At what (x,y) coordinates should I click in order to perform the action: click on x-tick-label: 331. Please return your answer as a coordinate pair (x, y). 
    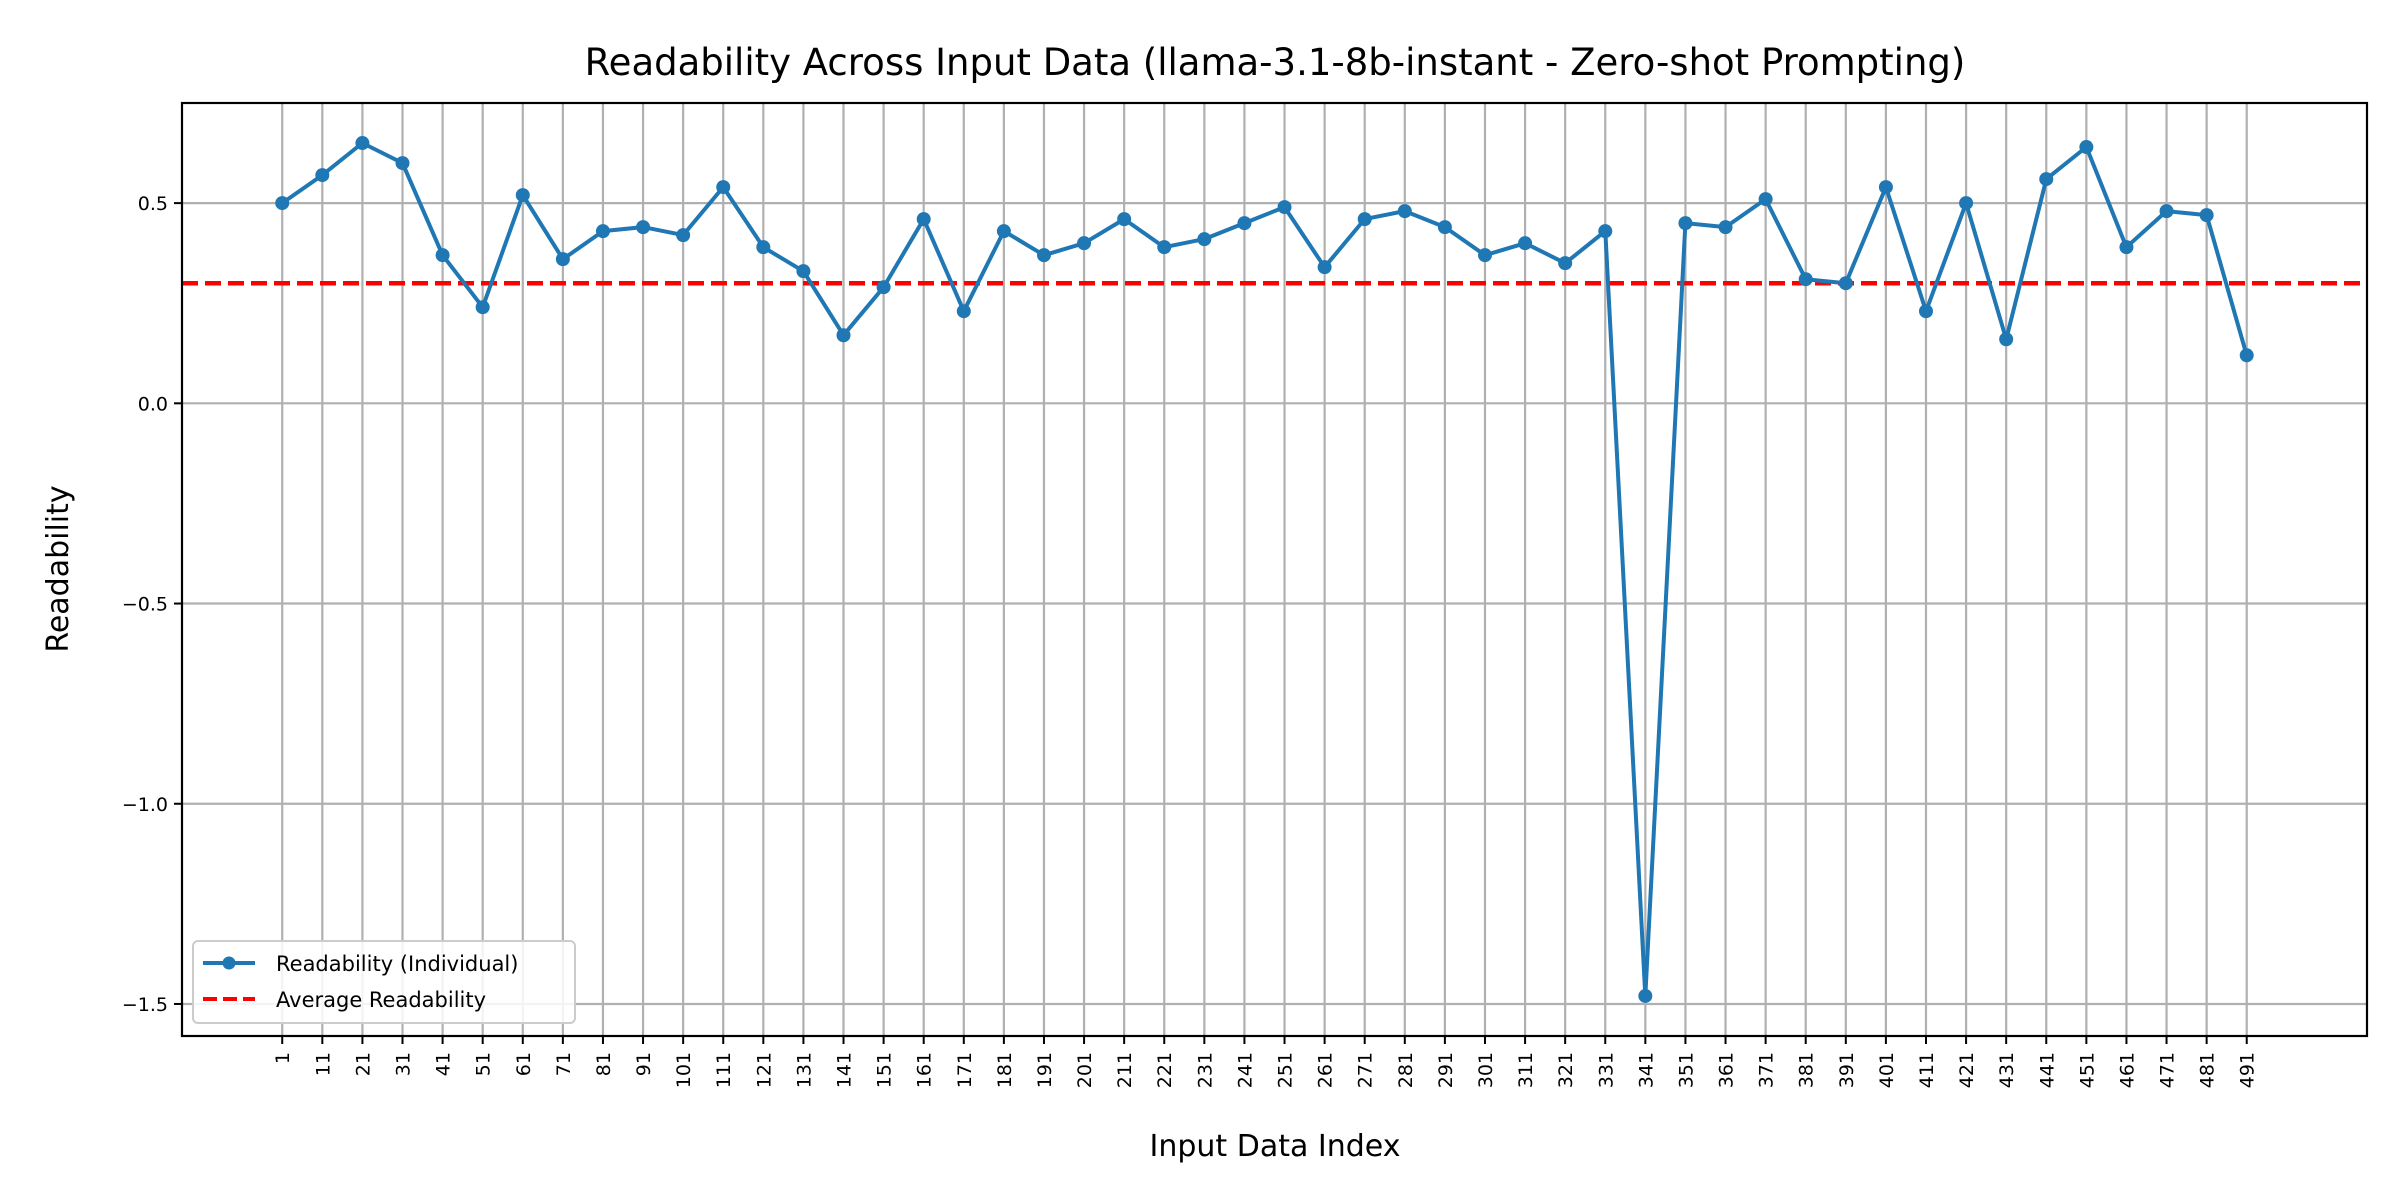
    Looking at the image, I should click on (1606, 1070).